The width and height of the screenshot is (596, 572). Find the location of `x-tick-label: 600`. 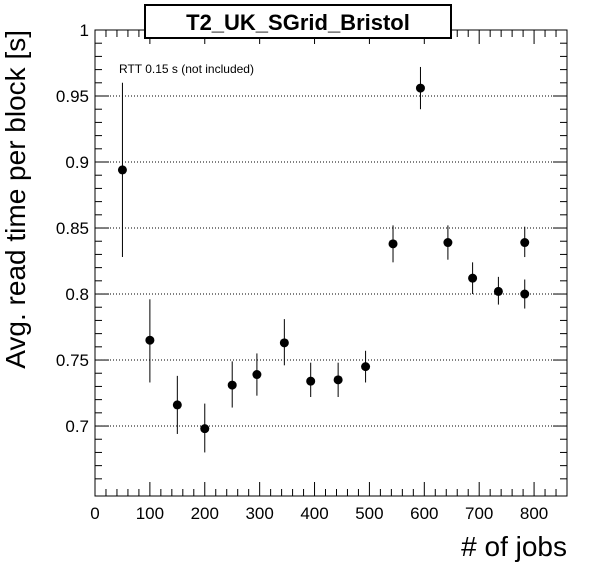

x-tick-label: 600 is located at coordinates (424, 513).